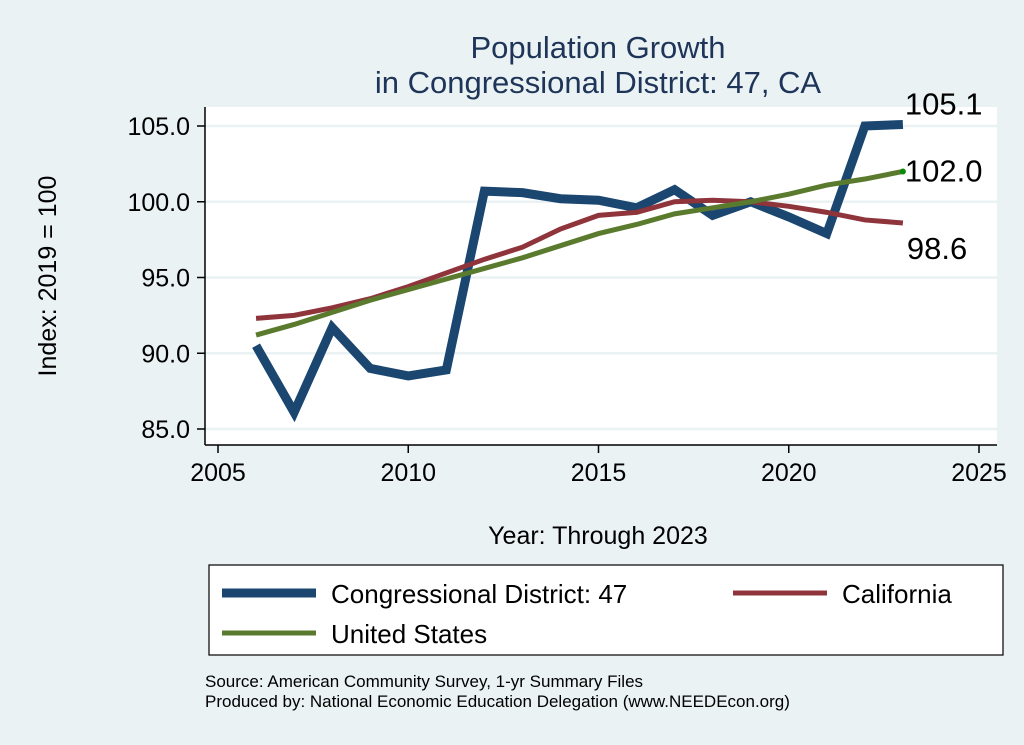 The height and width of the screenshot is (745, 1024). What do you see at coordinates (165, 279) in the screenshot?
I see `y-tick-label: 95.0` at bounding box center [165, 279].